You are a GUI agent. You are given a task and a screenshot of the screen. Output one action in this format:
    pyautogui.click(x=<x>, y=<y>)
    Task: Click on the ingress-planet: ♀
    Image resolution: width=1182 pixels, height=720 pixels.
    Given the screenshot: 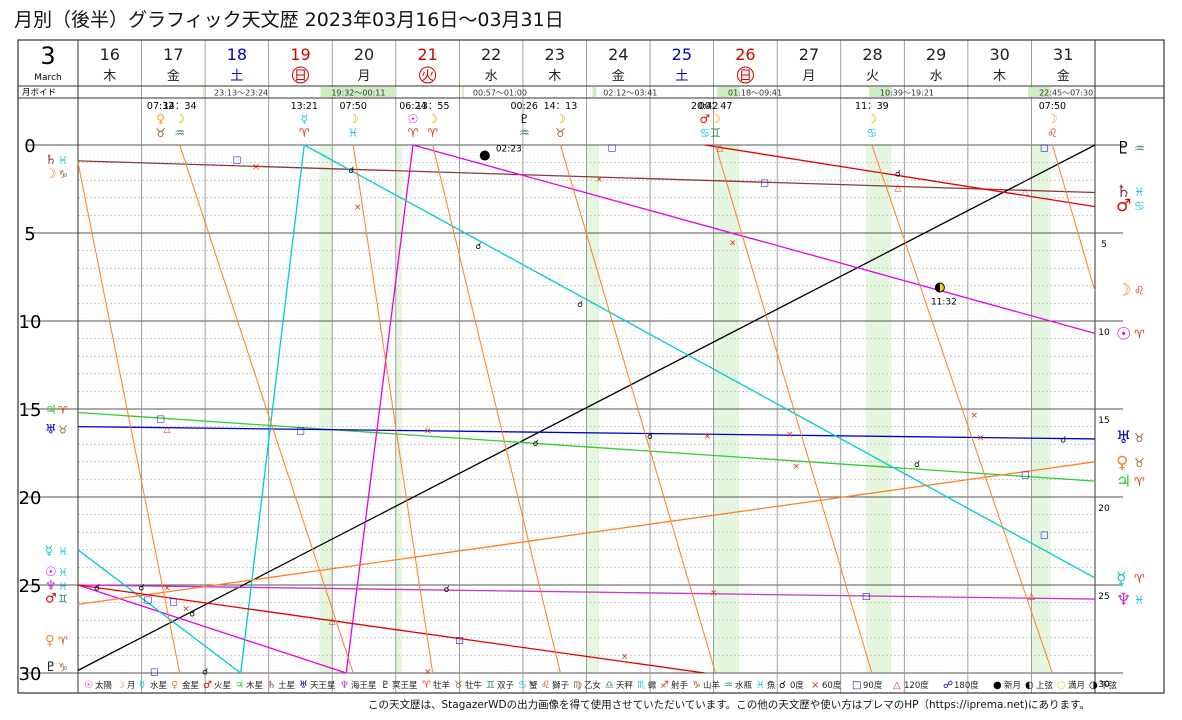 What is the action you would take?
    pyautogui.click(x=160, y=119)
    